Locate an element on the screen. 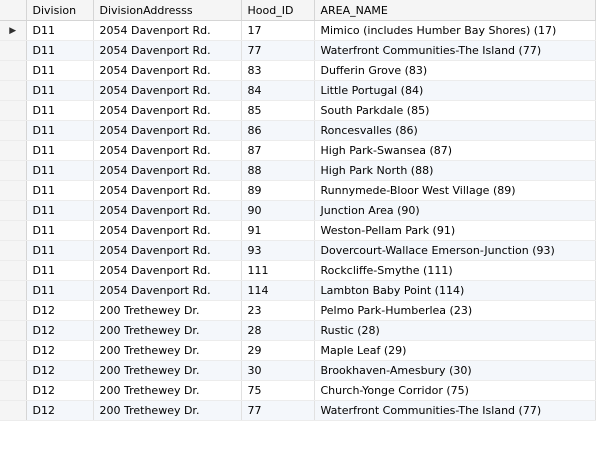 This screenshot has height=451, width=605. cell-area-name: Dufferin Grove (83) is located at coordinates (455, 70).